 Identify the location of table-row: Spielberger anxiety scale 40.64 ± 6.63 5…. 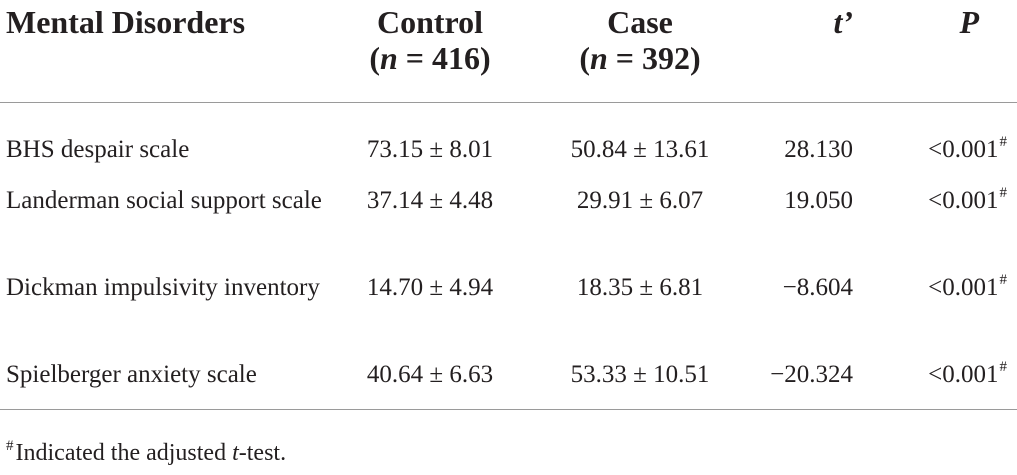
(508, 376).